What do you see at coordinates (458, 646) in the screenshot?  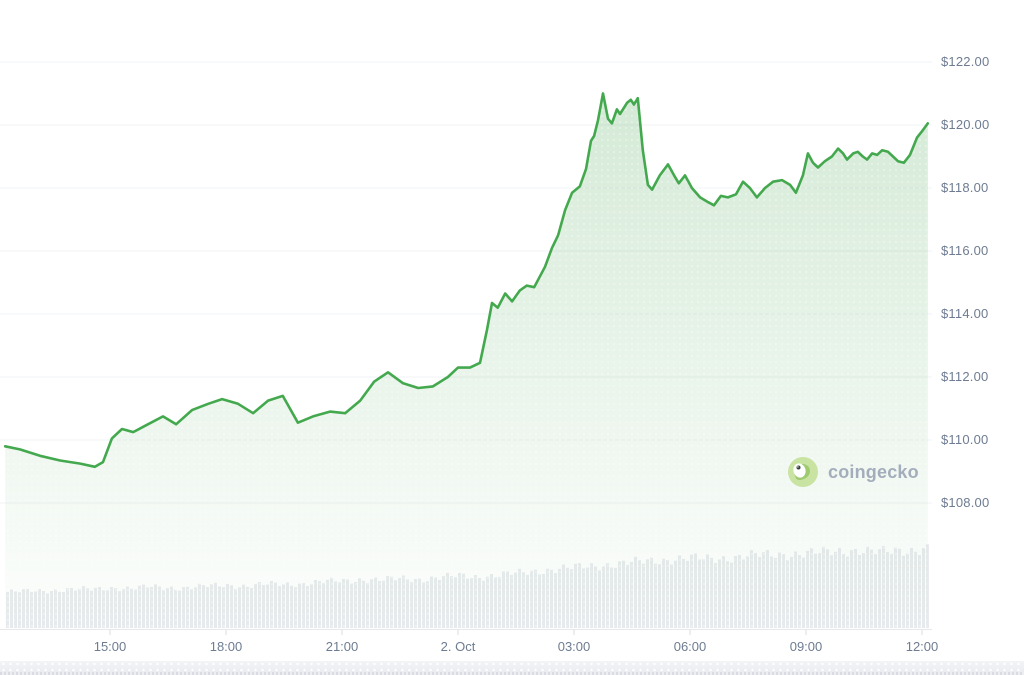 I see `x-axis-label: 2. Oct` at bounding box center [458, 646].